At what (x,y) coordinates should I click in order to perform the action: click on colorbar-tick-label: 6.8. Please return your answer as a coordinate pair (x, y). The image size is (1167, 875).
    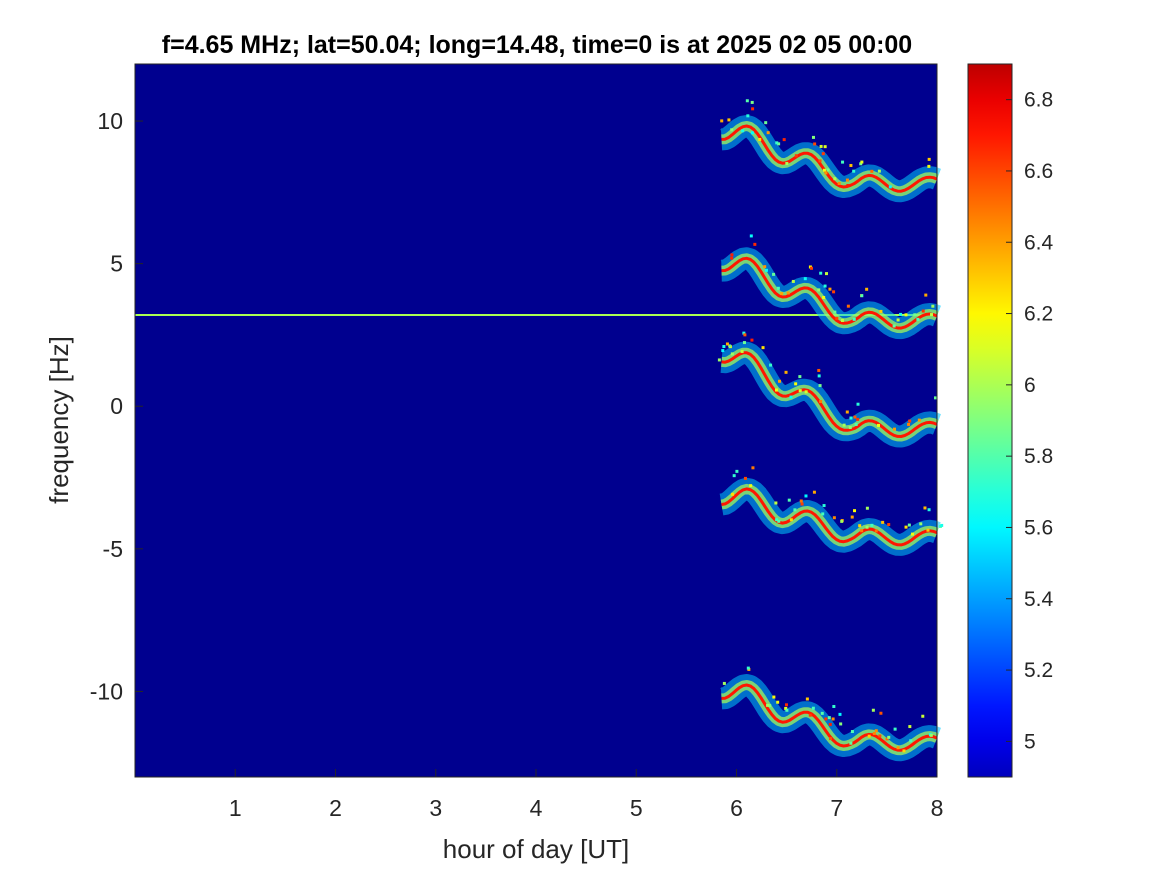
    Looking at the image, I should click on (1038, 100).